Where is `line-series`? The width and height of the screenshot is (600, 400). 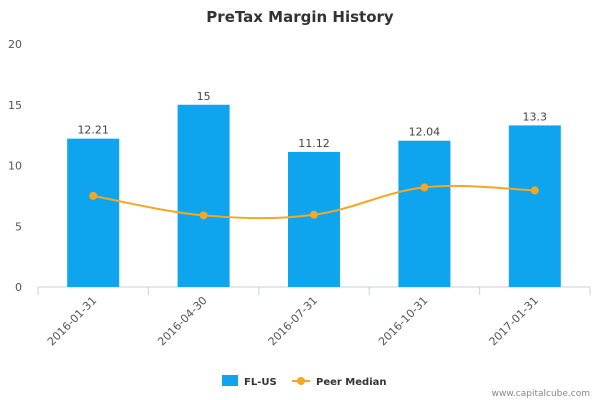 line-series is located at coordinates (314, 201).